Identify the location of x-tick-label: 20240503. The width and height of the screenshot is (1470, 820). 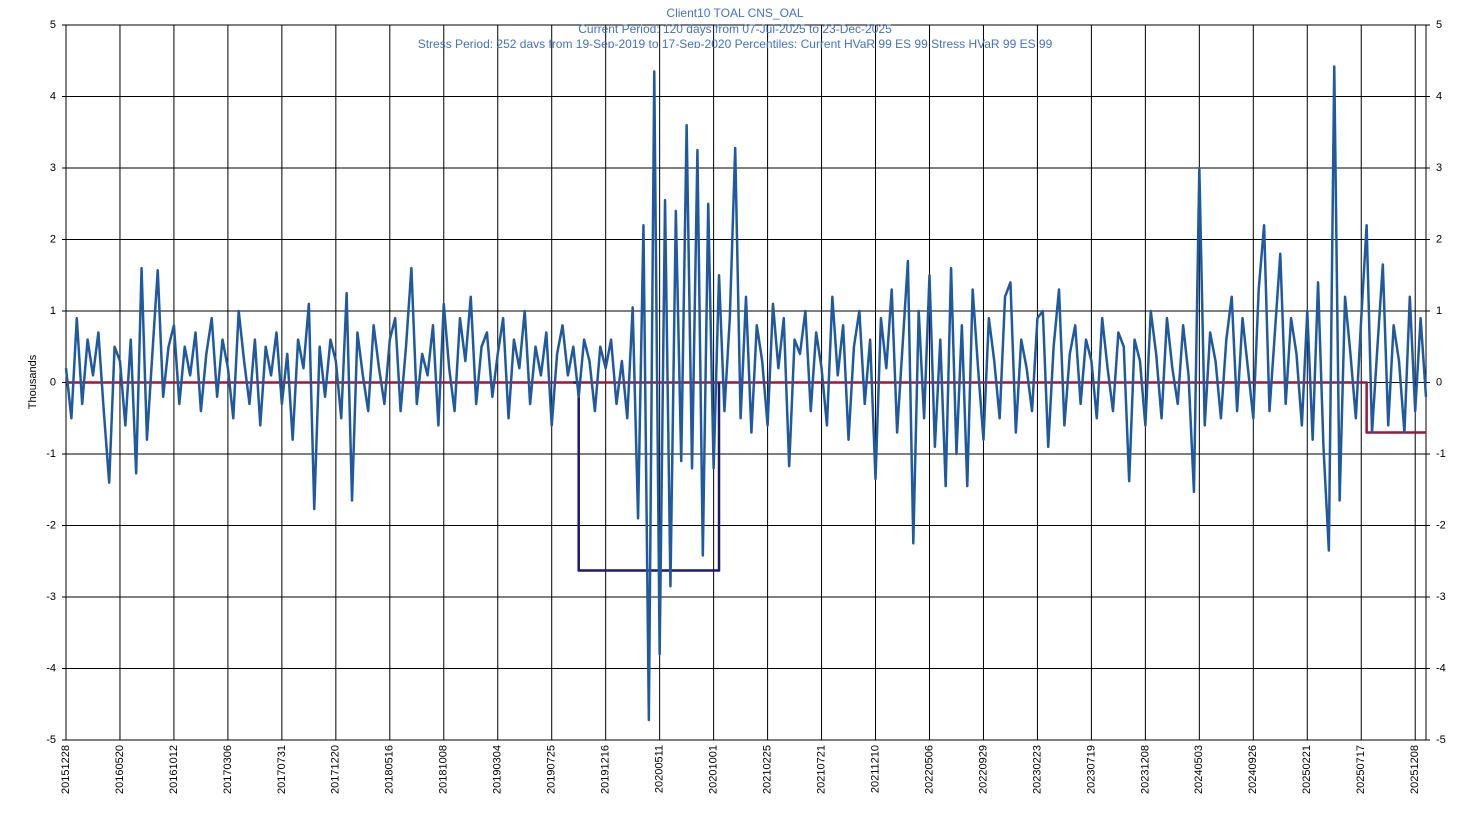
(1199, 769).